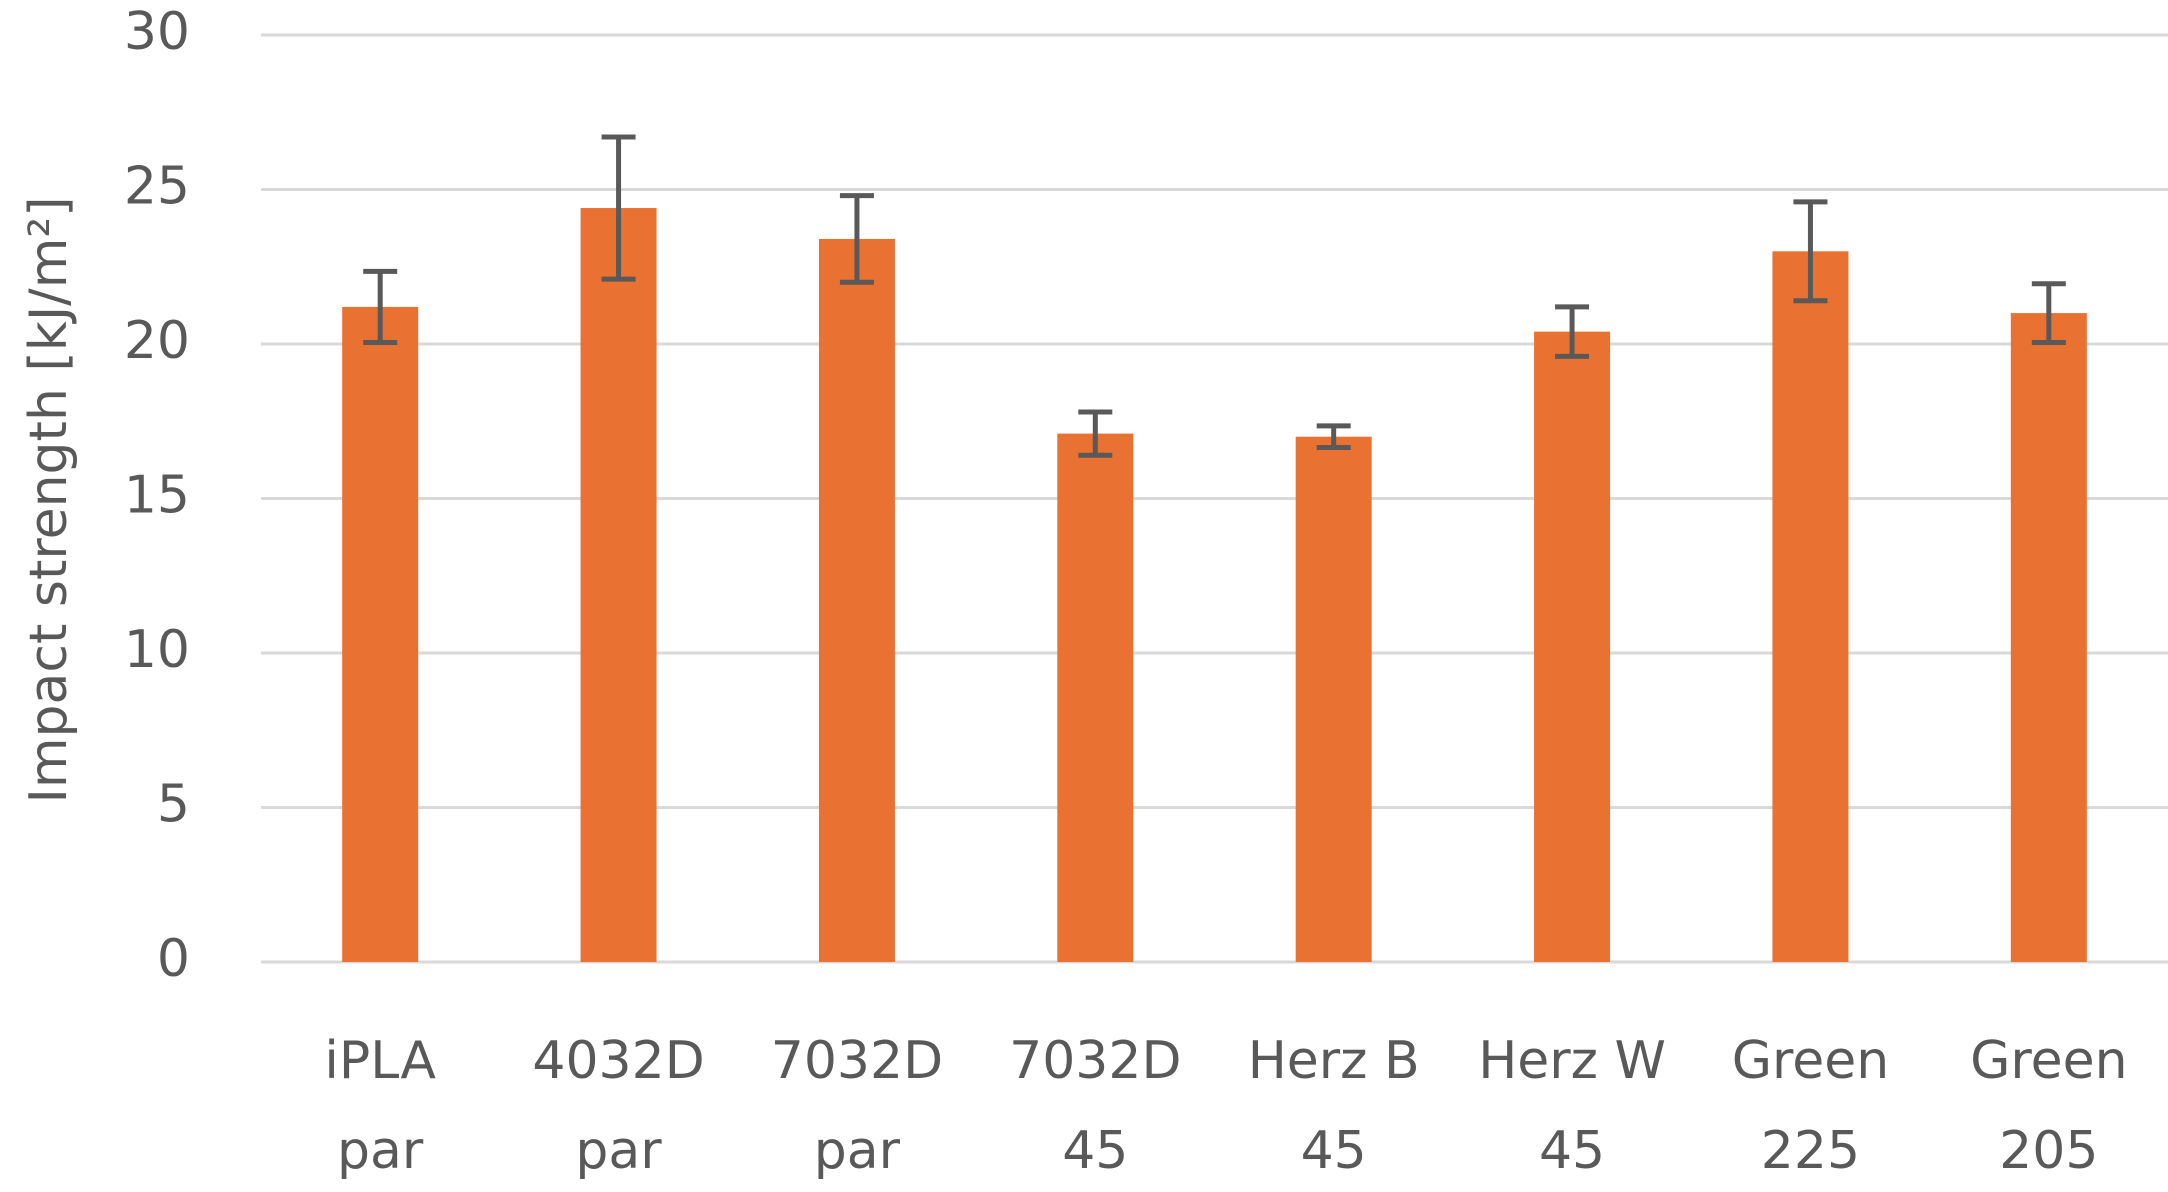 This screenshot has height=1192, width=2168. Describe the element at coordinates (173, 959) in the screenshot. I see `y-tick-label: 0` at that location.